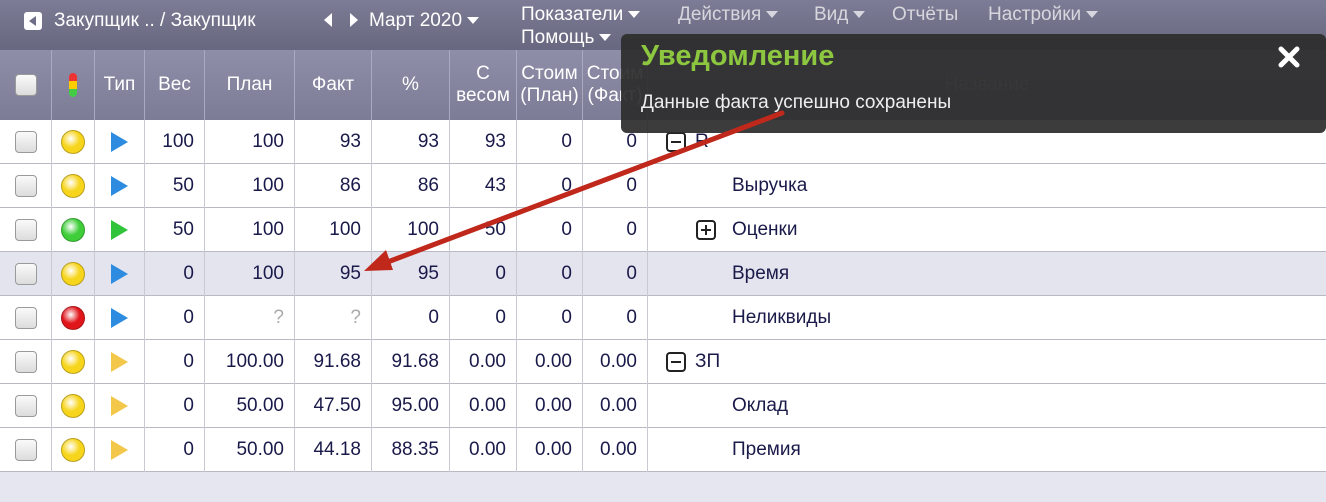 Image resolution: width=1326 pixels, height=502 pixels. Describe the element at coordinates (663, 274) in the screenshot. I see `table-row: 0 100 95 95 0 0 0 Время` at that location.